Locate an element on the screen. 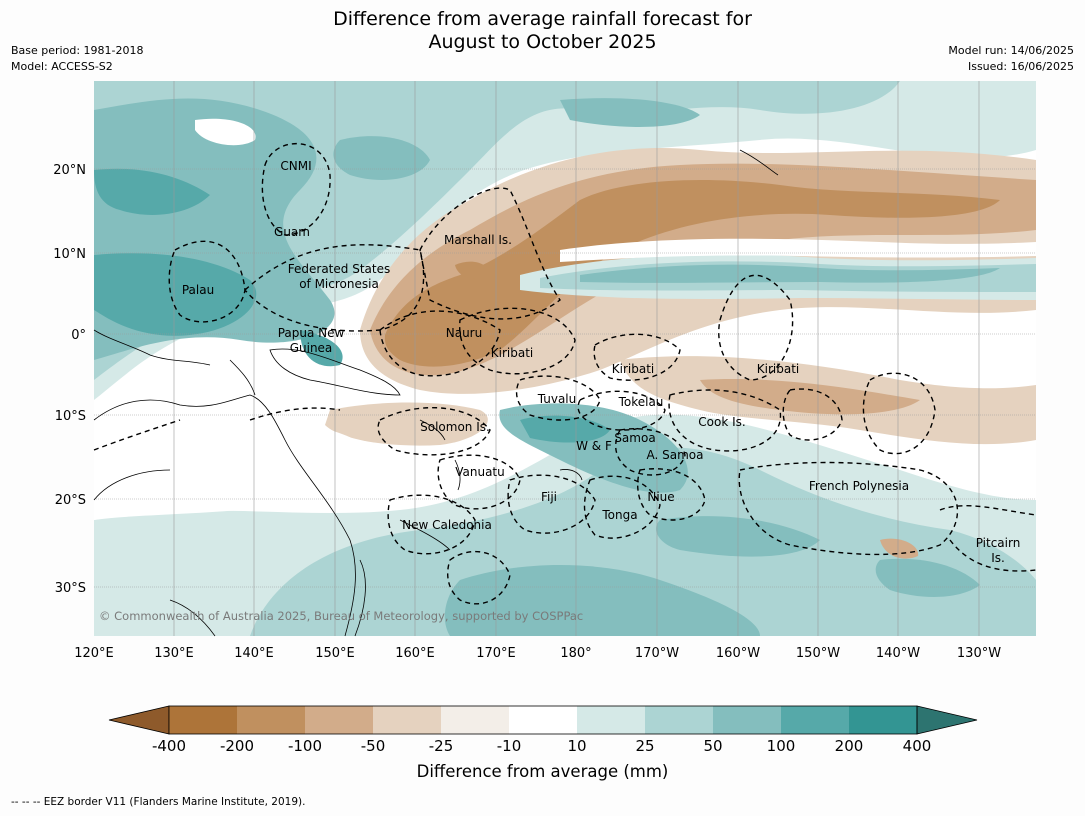 The height and width of the screenshot is (816, 1085). region-label-marshall: Marshall Is. is located at coordinates (478, 240).